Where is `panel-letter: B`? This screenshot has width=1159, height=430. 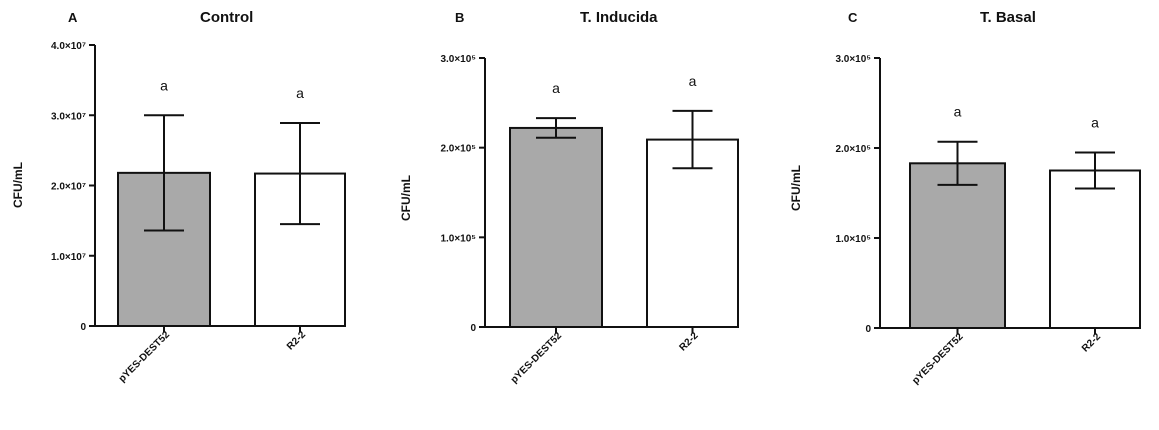
panel-letter: B is located at coordinates (459, 17).